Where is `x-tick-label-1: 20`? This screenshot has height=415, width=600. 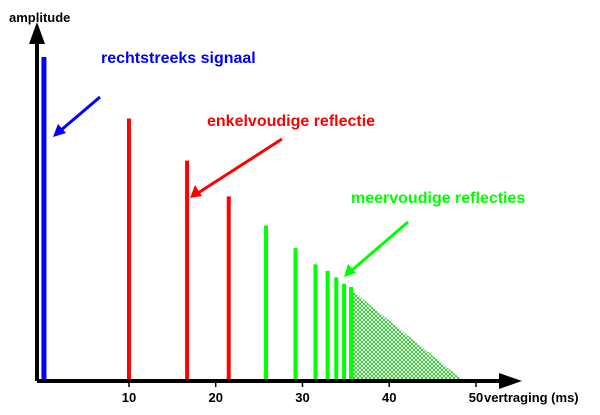 x-tick-label-1: 20 is located at coordinates (215, 397).